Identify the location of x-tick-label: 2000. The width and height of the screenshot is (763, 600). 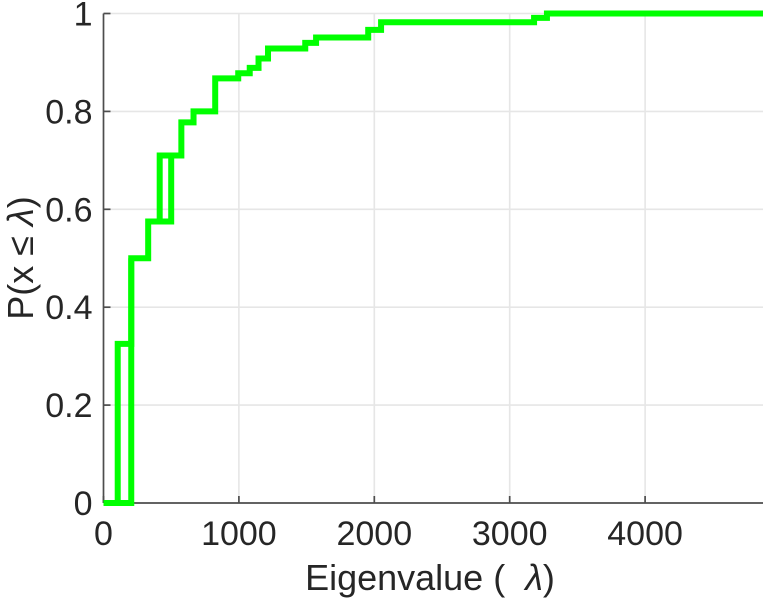
(374, 534).